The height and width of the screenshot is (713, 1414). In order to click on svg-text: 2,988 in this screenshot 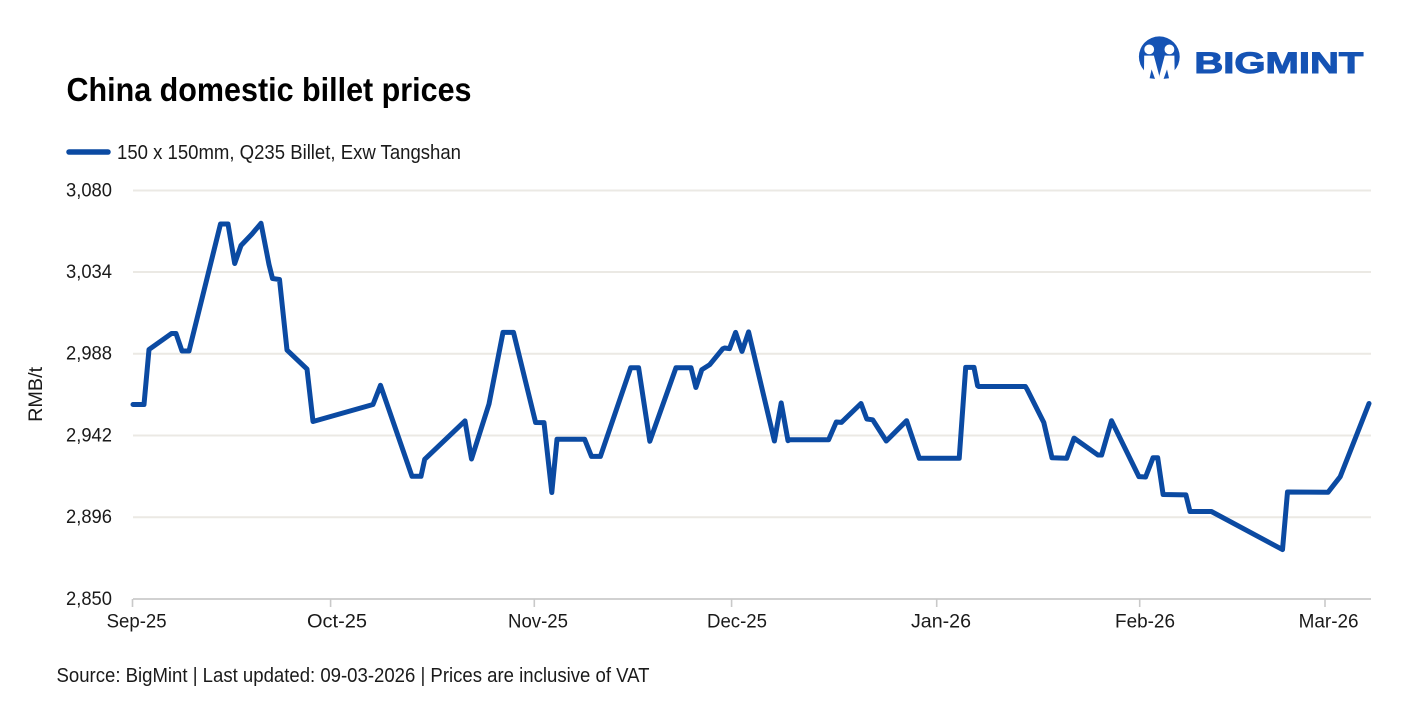, I will do `click(89, 354)`.